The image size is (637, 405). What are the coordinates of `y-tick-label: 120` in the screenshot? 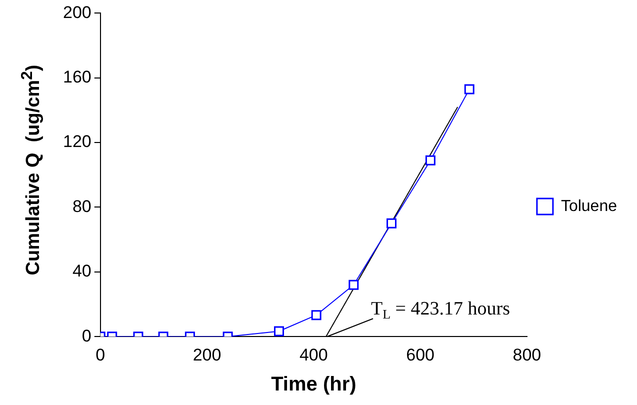 It's located at (77, 142).